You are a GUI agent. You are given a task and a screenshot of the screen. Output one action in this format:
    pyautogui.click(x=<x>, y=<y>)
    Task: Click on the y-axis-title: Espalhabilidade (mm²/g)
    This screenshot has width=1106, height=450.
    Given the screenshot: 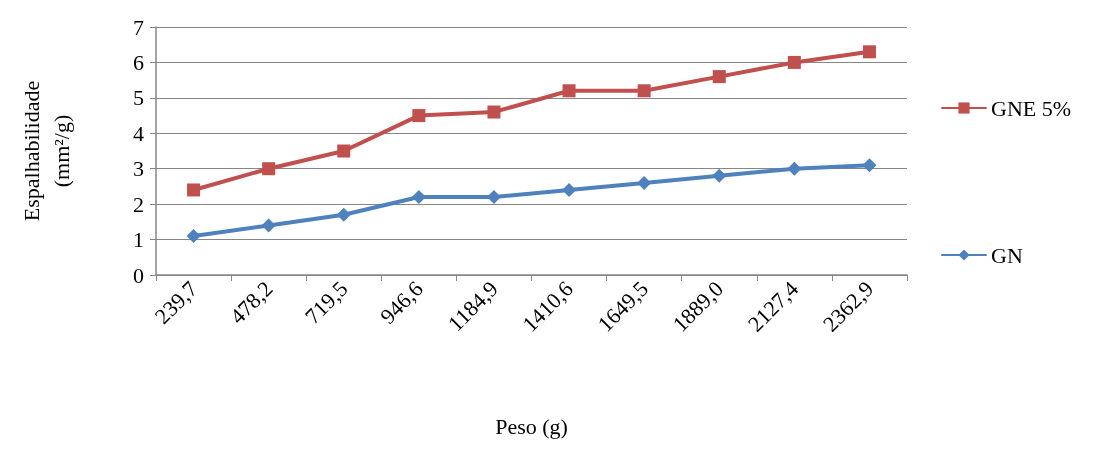 What is the action you would take?
    pyautogui.click(x=46, y=151)
    